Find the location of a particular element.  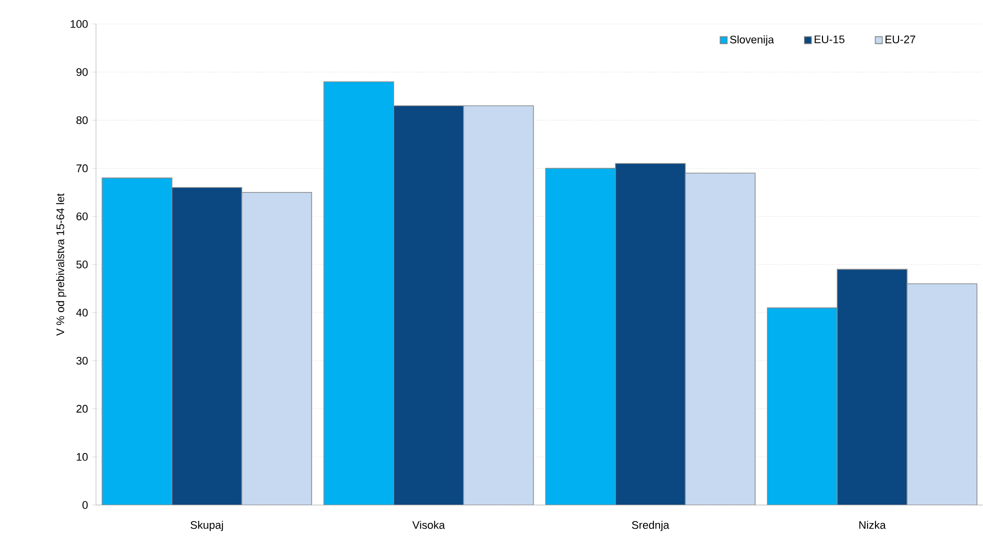

y-tick-label: 30 is located at coordinates (82, 360).